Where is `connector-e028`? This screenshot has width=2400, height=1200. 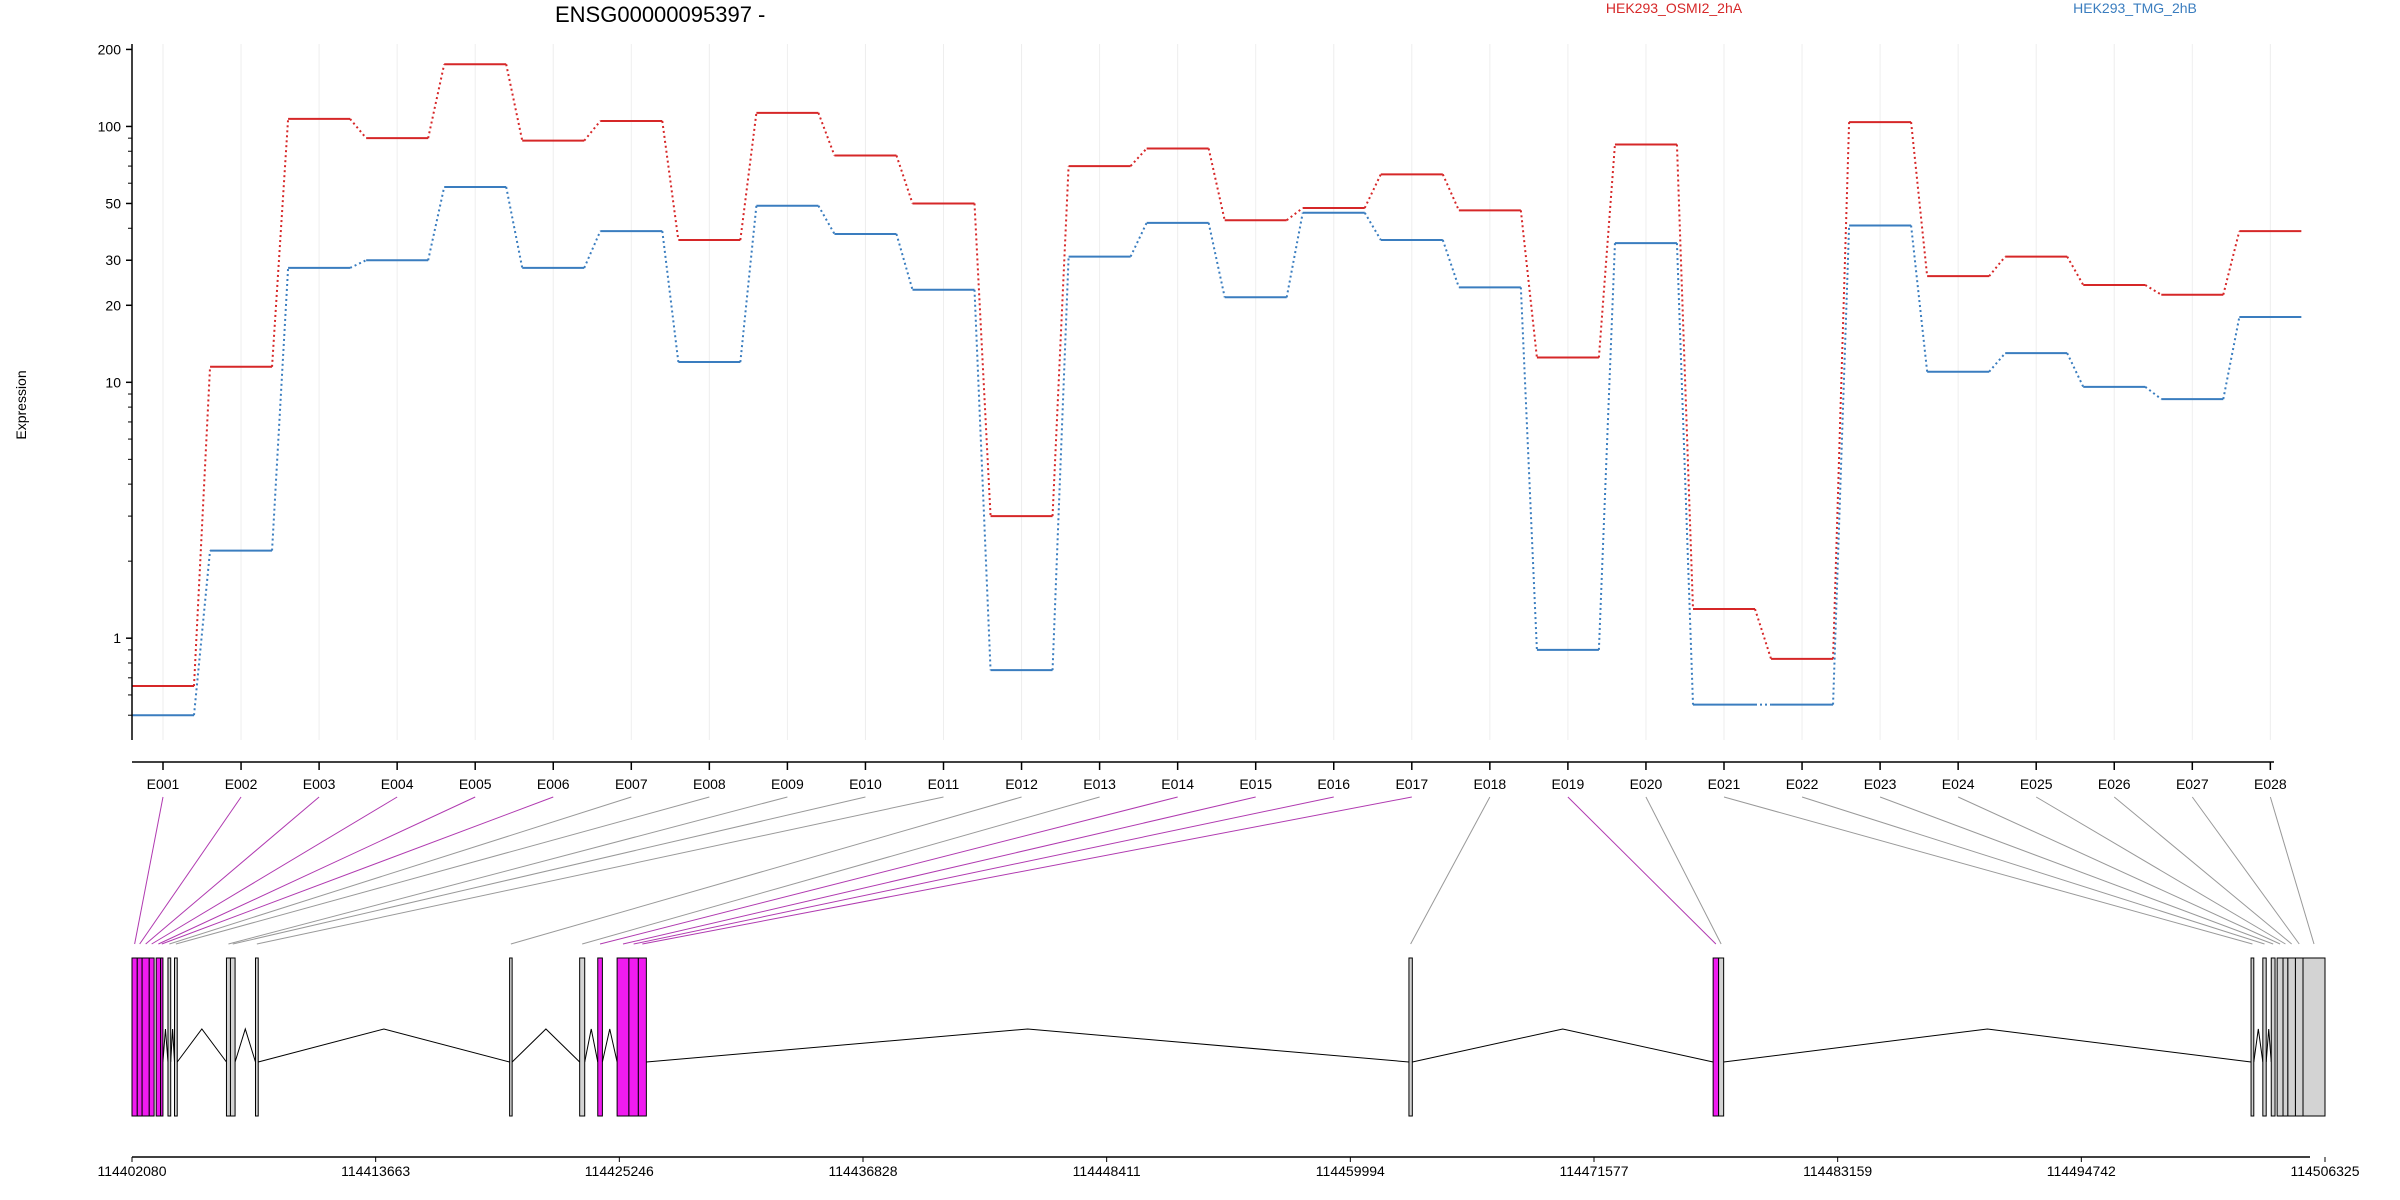
connector-e028 is located at coordinates (2292, 870).